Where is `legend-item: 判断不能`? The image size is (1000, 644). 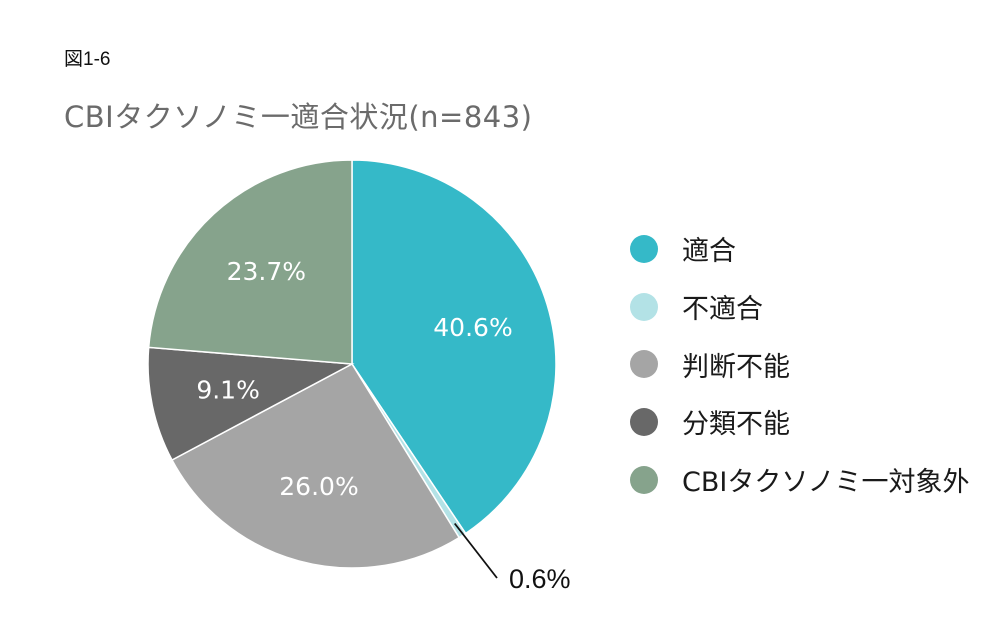
legend-item: 判断不能 is located at coordinates (800, 364).